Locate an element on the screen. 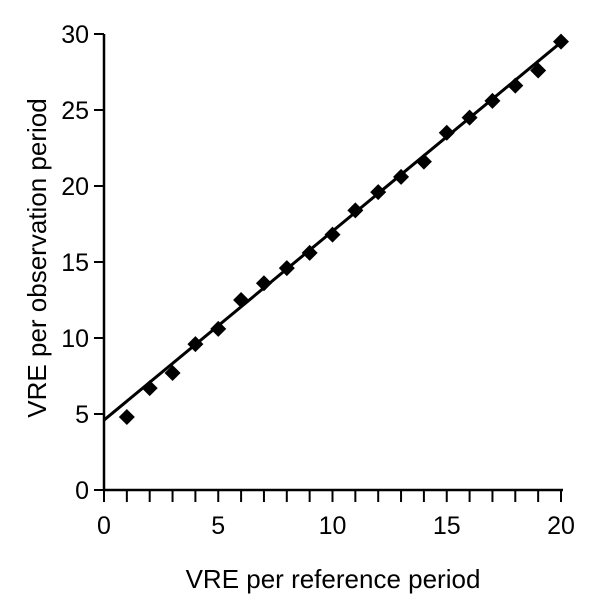 This screenshot has height=603, width=600. y-axis-title: VRE per observation period is located at coordinates (37, 257).